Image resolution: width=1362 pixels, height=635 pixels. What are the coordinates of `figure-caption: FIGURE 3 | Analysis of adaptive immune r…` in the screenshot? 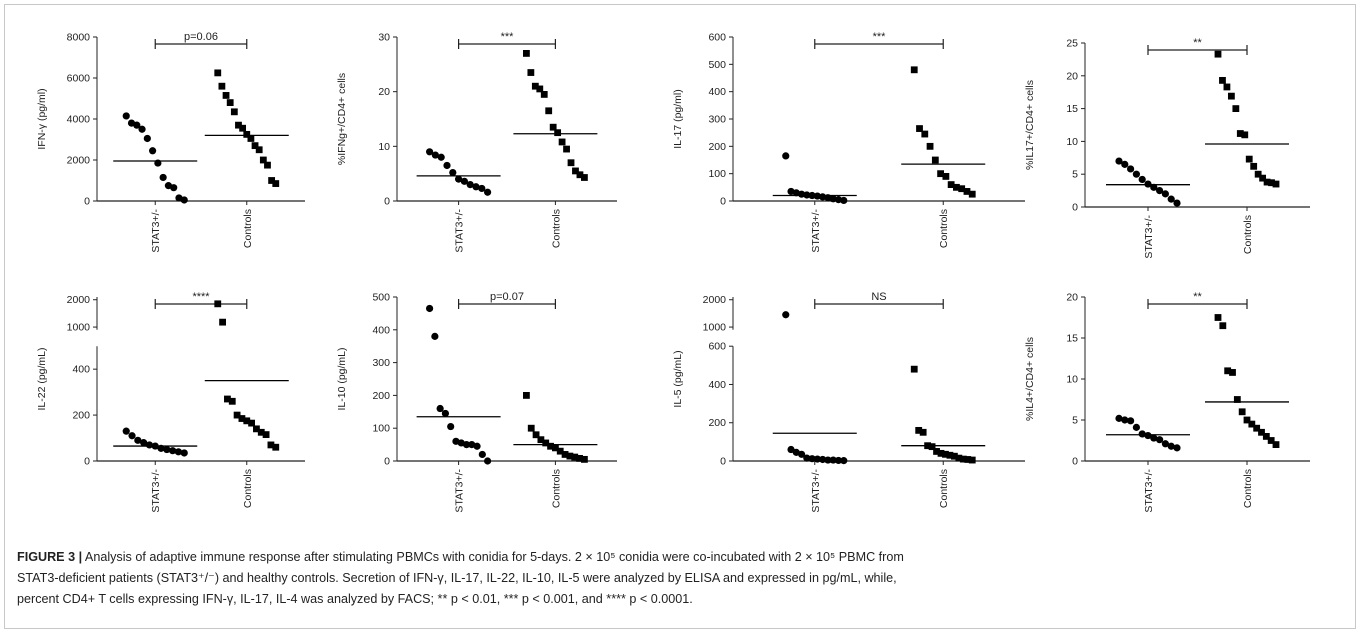 It's located at (682, 578).